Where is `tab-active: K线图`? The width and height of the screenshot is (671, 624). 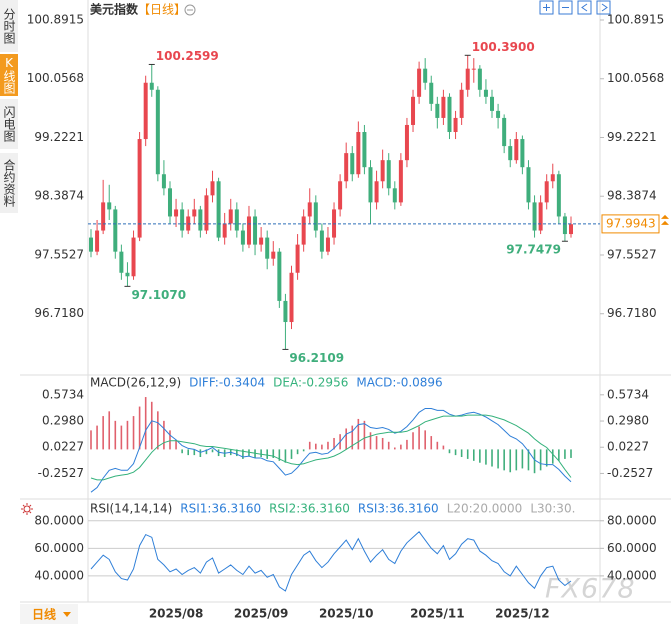
tab-active: K线图 is located at coordinates (9, 75).